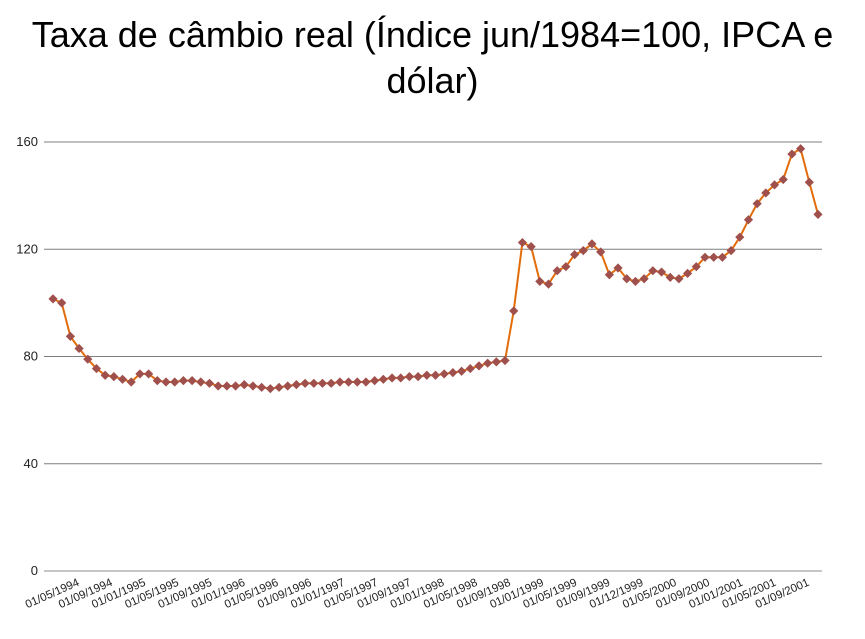 The height and width of the screenshot is (639, 865). What do you see at coordinates (34, 570) in the screenshot?
I see `y-tick-label: 0` at bounding box center [34, 570].